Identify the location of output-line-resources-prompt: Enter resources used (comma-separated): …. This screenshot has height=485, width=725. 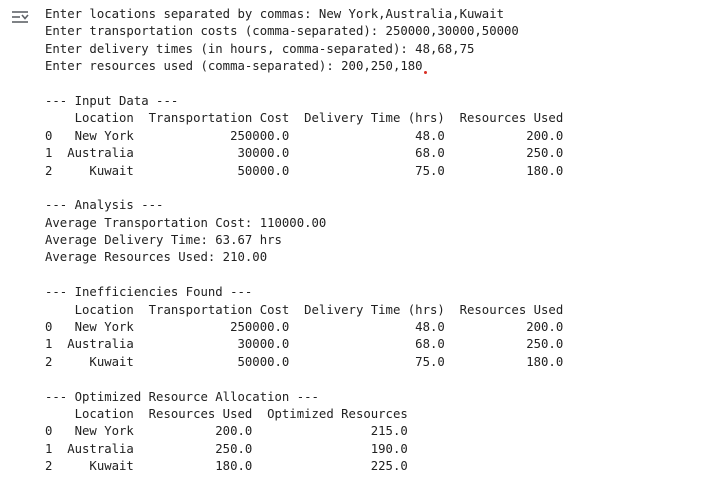
(304, 66).